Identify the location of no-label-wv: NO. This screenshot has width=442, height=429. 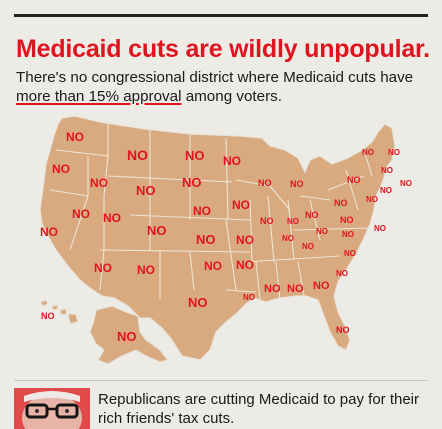
(322, 231).